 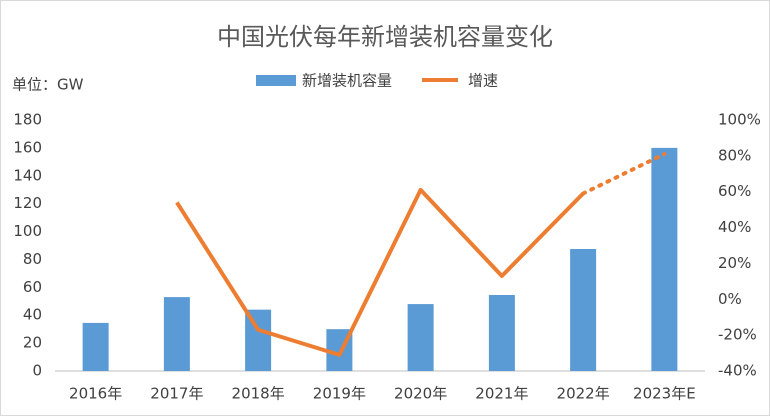 What do you see at coordinates (624, 174) in the screenshot?
I see `growth-line-projected` at bounding box center [624, 174].